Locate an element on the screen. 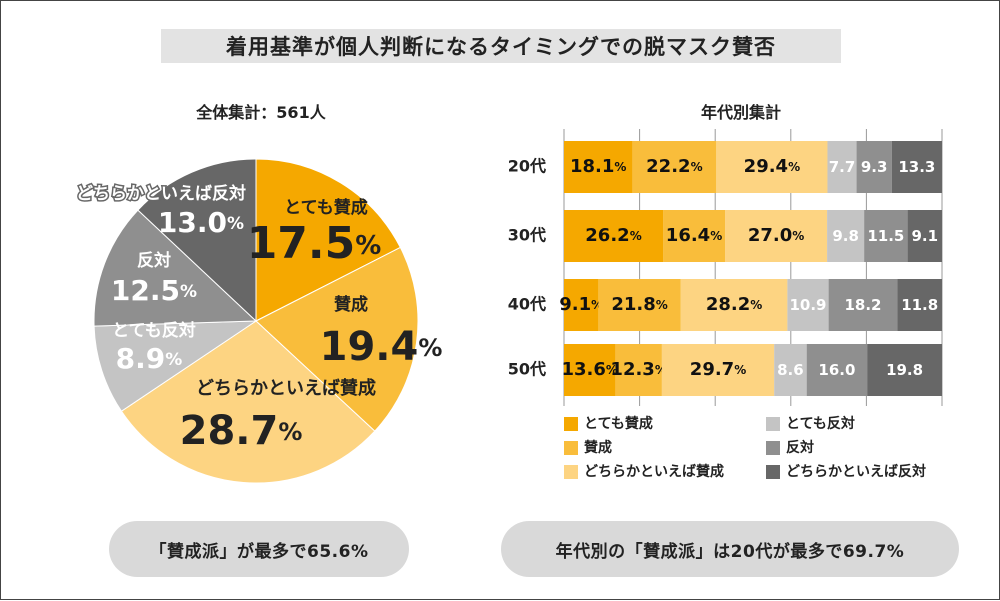  pie-label: 賛成 is located at coordinates (351, 304).